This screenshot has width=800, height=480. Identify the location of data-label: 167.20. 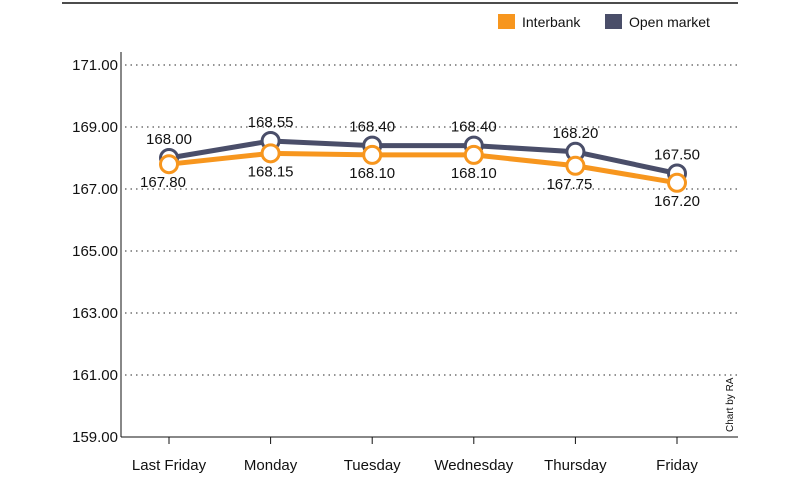
(677, 201).